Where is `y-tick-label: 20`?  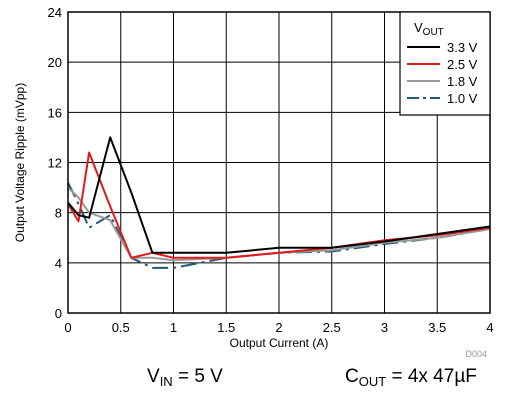
y-tick-label: 20 is located at coordinates (55, 62).